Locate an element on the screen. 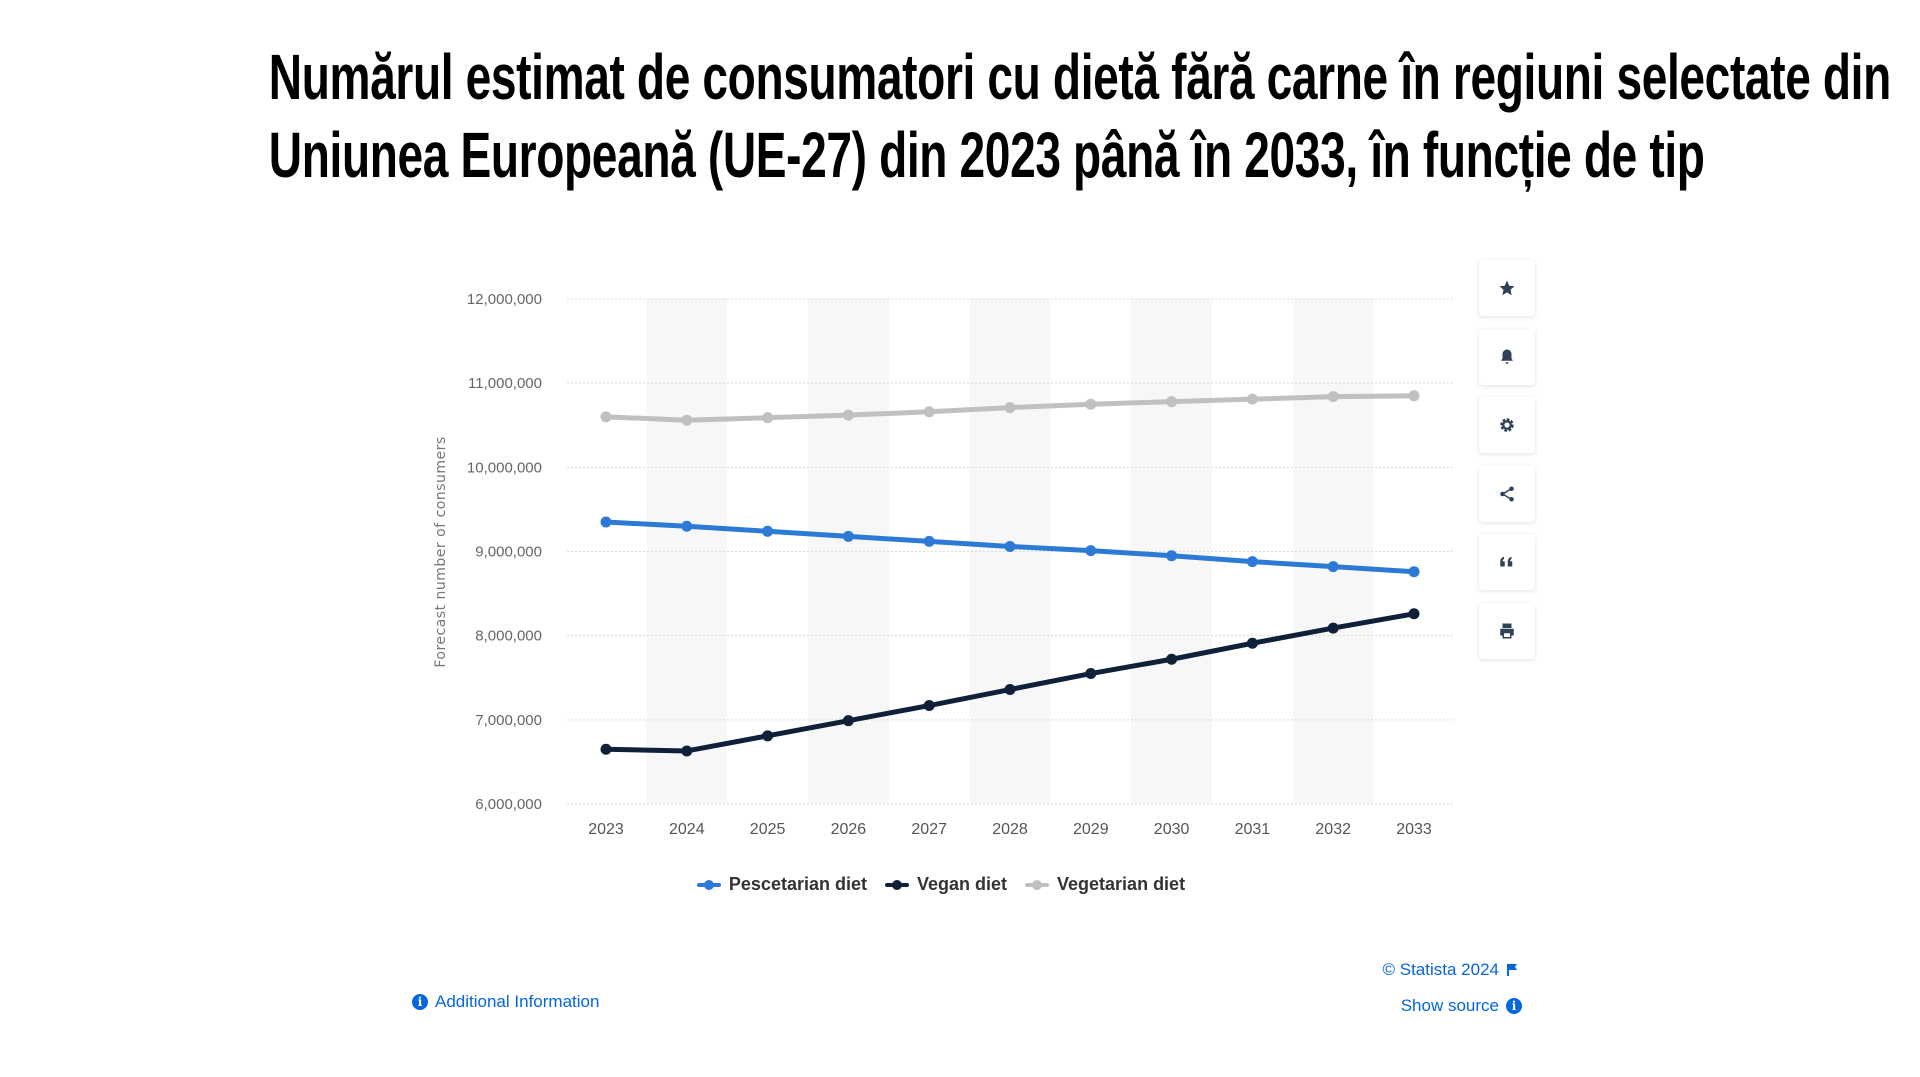 The width and height of the screenshot is (1920, 1077). x-tick-label: 2025 is located at coordinates (768, 829).